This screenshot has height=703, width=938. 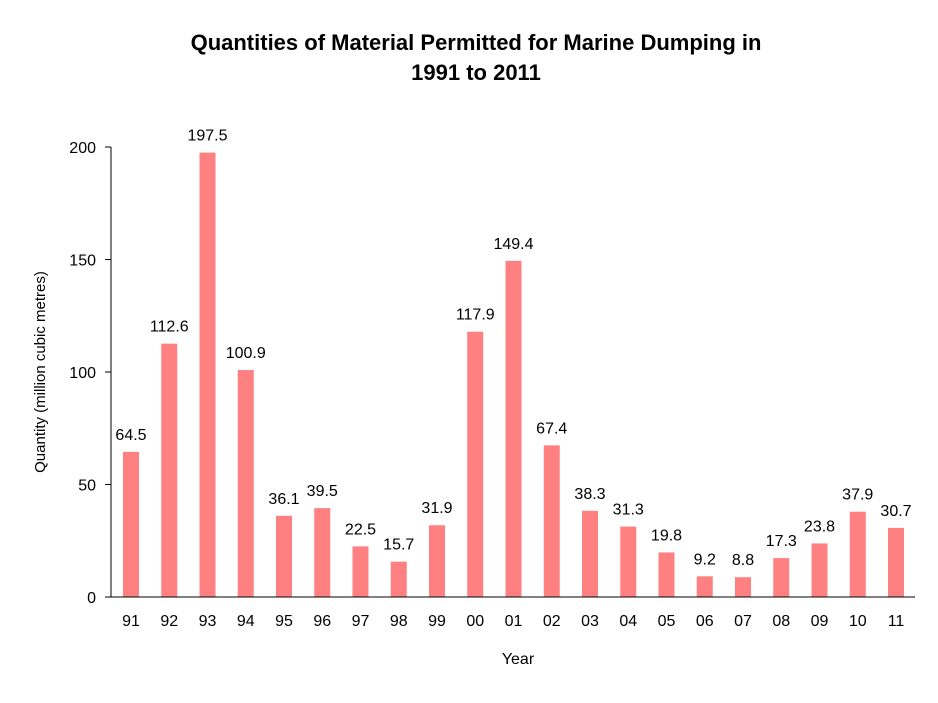 I want to click on x-tick-label-93: 93, so click(x=208, y=621).